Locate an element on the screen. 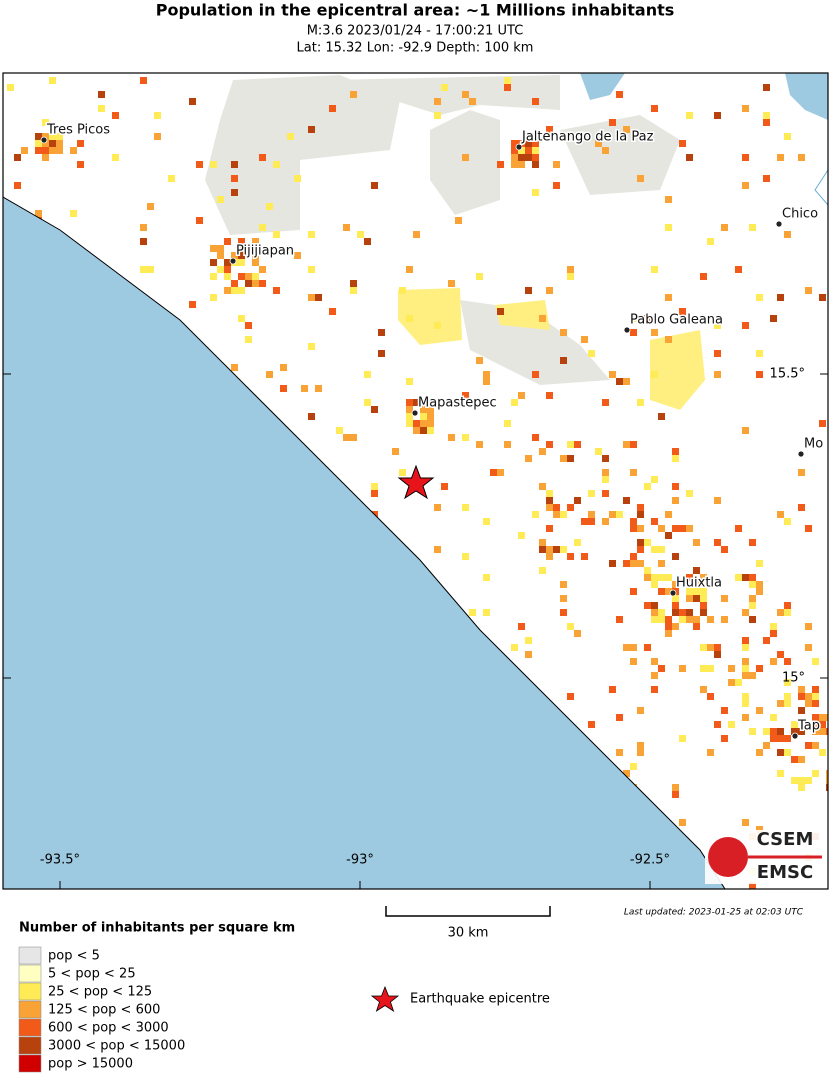 Image resolution: width=831 pixels, height=1081 pixels. x-label: -93.5° is located at coordinates (60, 860).